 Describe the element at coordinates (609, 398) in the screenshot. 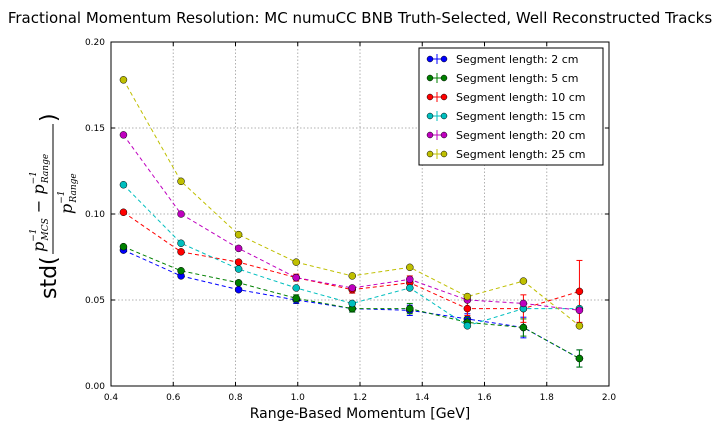

I see `x-tick-label: 2.0` at that location.